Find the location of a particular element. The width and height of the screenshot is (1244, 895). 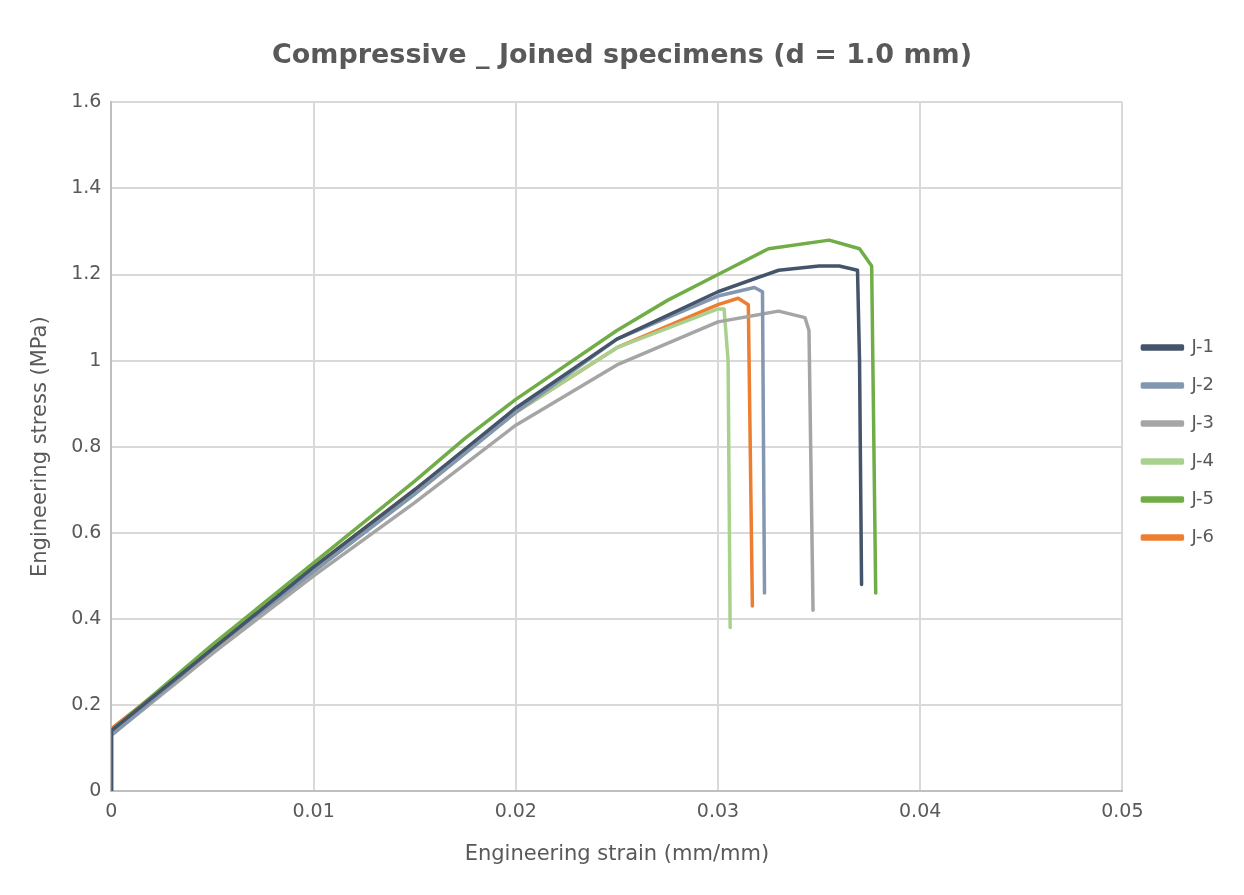

x-tick-label: 0.01 is located at coordinates (313, 810).